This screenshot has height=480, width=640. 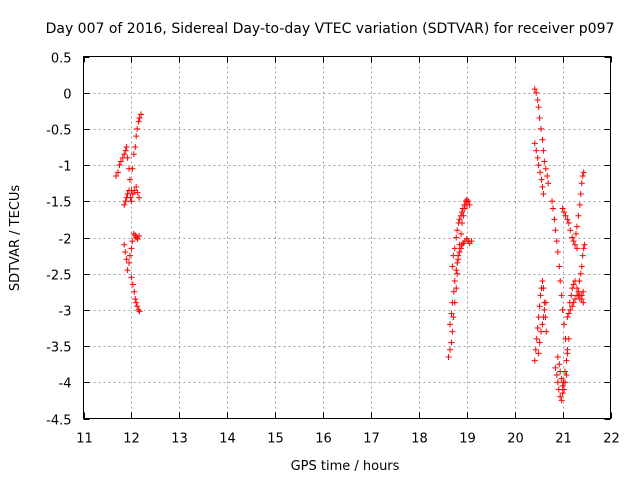 What do you see at coordinates (227, 439) in the screenshot?
I see `x-tick-label: 14` at bounding box center [227, 439].